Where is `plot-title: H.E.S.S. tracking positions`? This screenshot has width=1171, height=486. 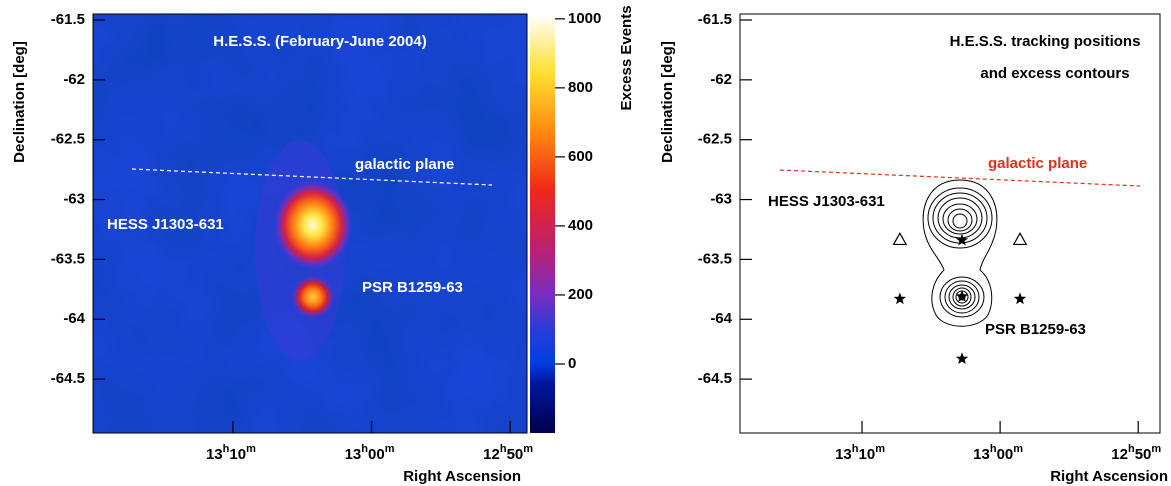 plot-title: H.E.S.S. tracking positions is located at coordinates (1045, 41).